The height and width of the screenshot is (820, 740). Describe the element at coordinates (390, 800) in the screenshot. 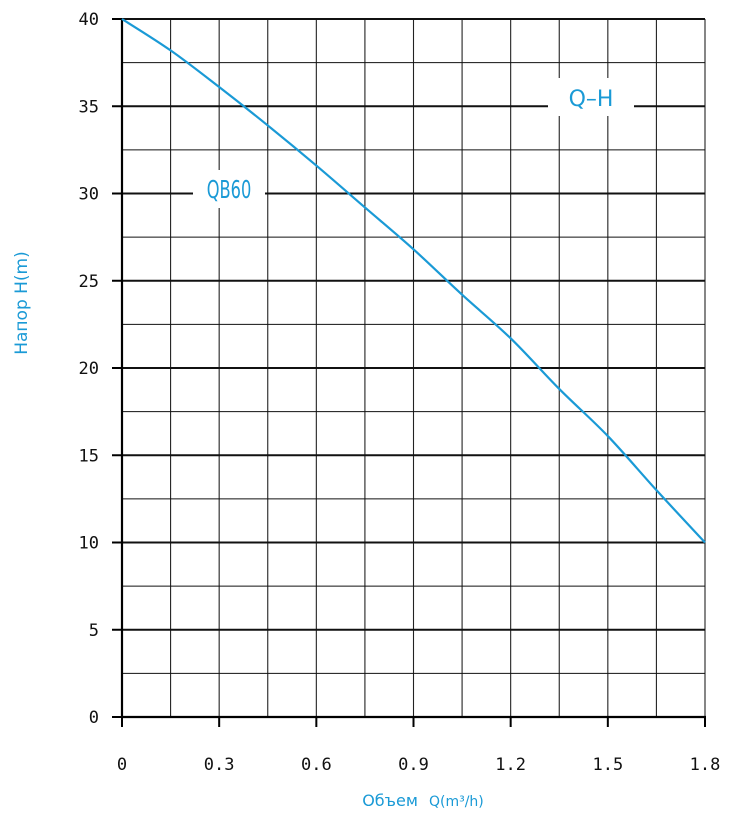

I see `x-axis-title-main: Объем` at that location.